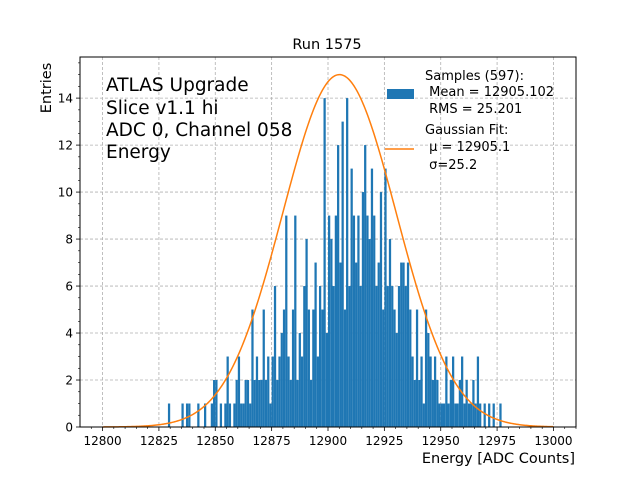  I want to click on legend-samples-label: Samples (597):, so click(474, 76).